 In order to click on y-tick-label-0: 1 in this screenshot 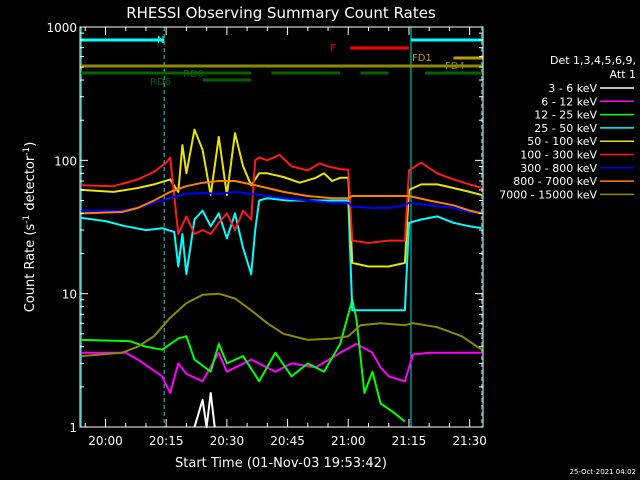, I will do `click(73, 428)`.